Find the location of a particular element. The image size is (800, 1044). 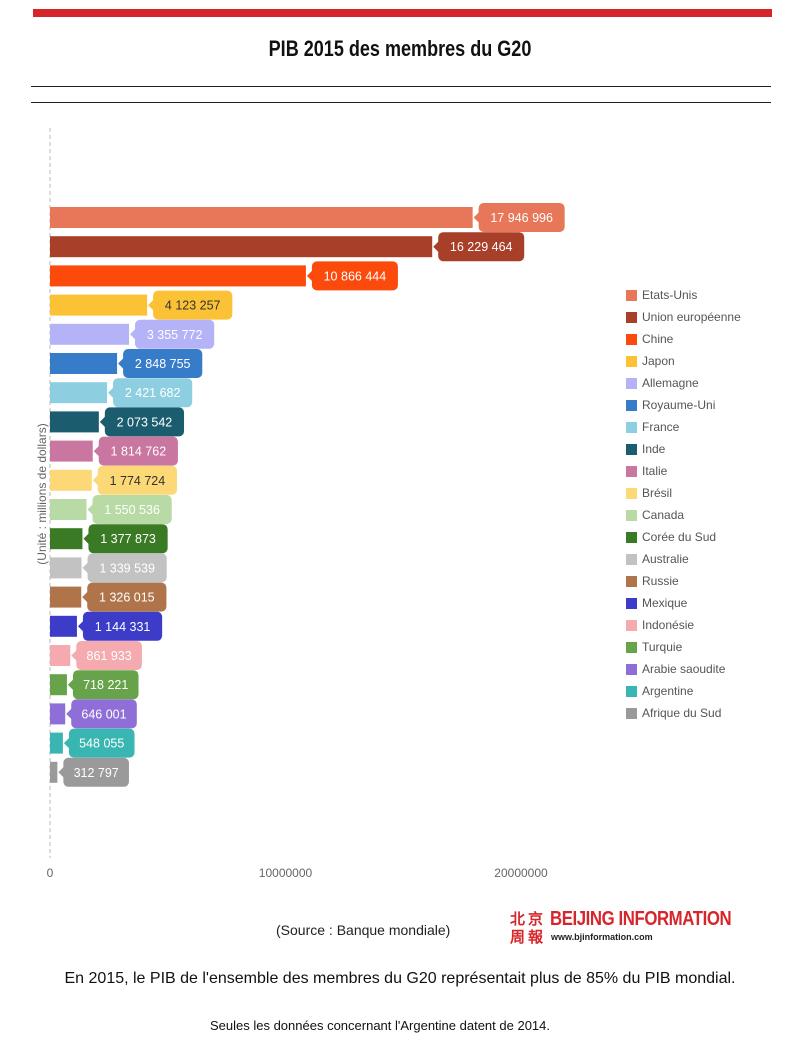

legend-item: Inde is located at coordinates (683, 449).